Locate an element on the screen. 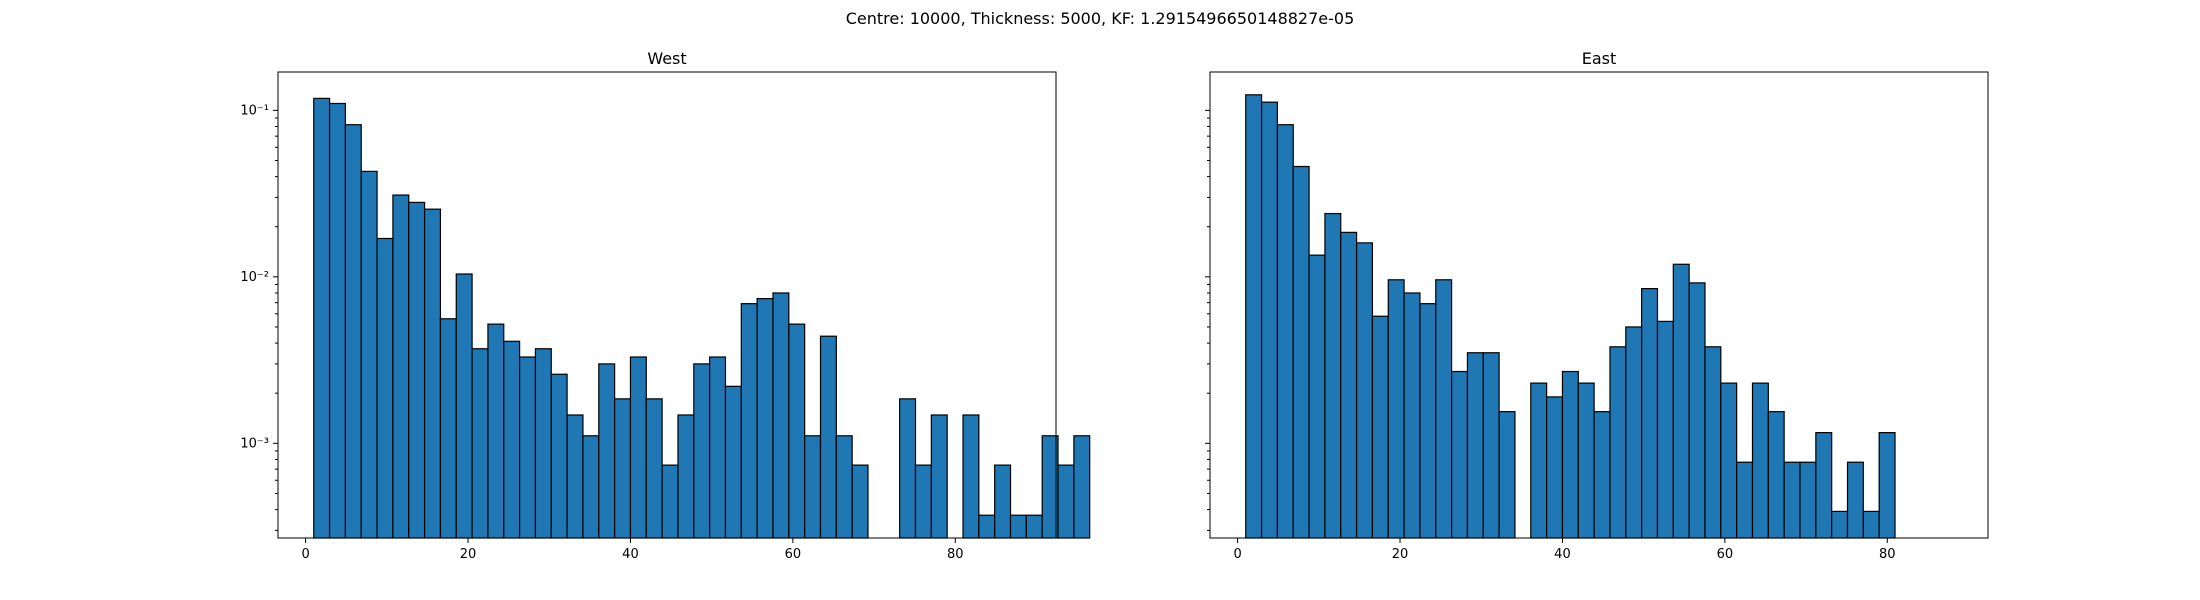 Image resolution: width=2200 pixels, height=600 pixels. y-tick-label: 10⁻² is located at coordinates (254, 277).